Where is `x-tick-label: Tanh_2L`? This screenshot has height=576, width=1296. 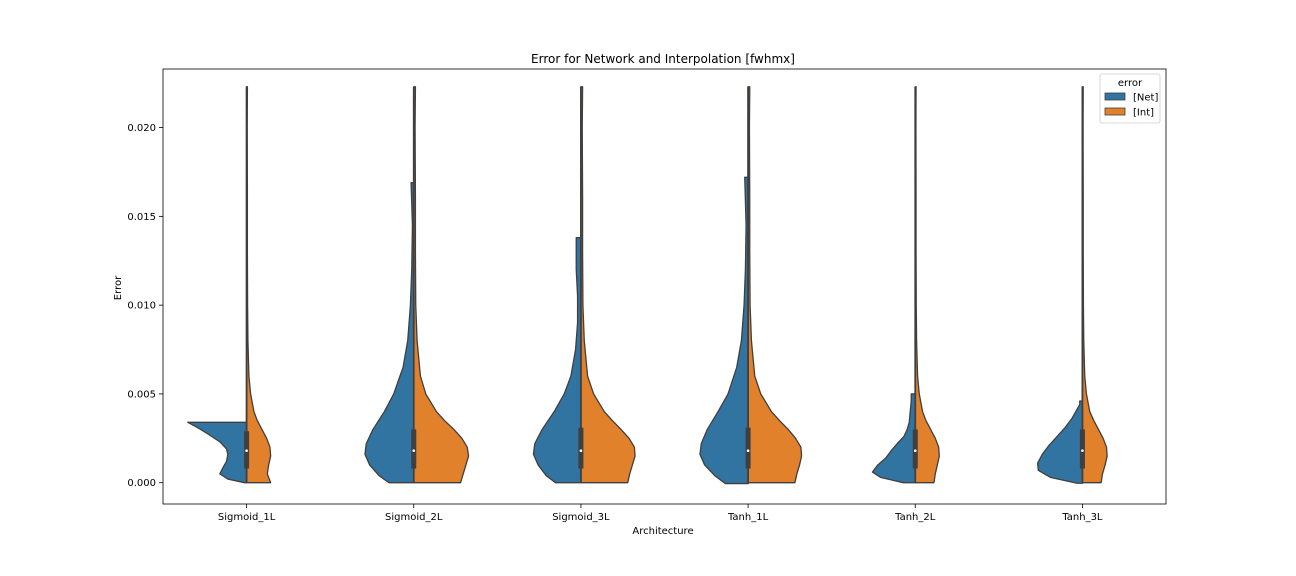
x-tick-label: Tanh_2L is located at coordinates (915, 517).